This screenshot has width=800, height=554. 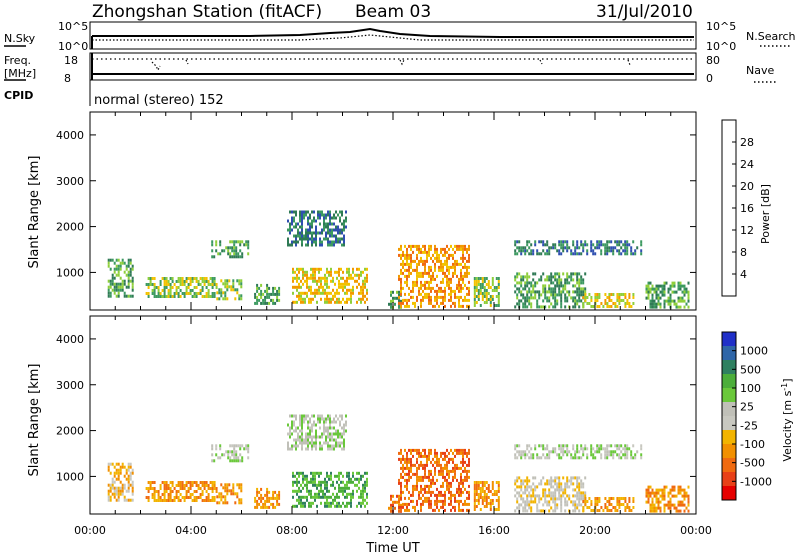 What do you see at coordinates (721, 26) in the screenshot?
I see `nsearch-tick-top: 10^5` at bounding box center [721, 26].